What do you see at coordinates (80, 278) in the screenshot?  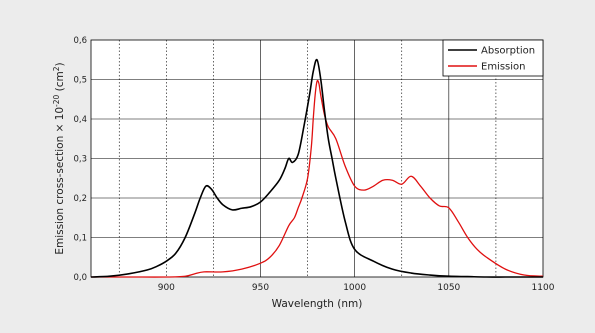 I see `y-tick-label: 0,0` at bounding box center [80, 278].